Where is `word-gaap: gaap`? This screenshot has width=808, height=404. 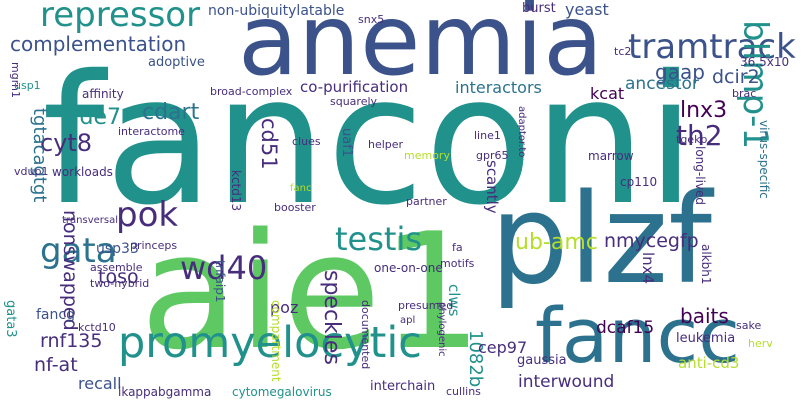 word-gaap: gaap is located at coordinates (680, 72).